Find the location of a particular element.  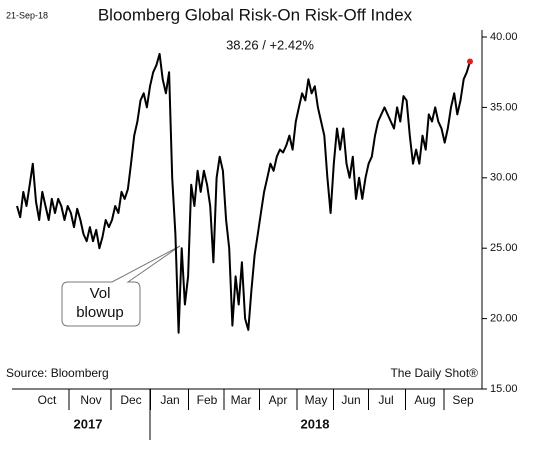

x-tick-label: Oct is located at coordinates (47, 400).